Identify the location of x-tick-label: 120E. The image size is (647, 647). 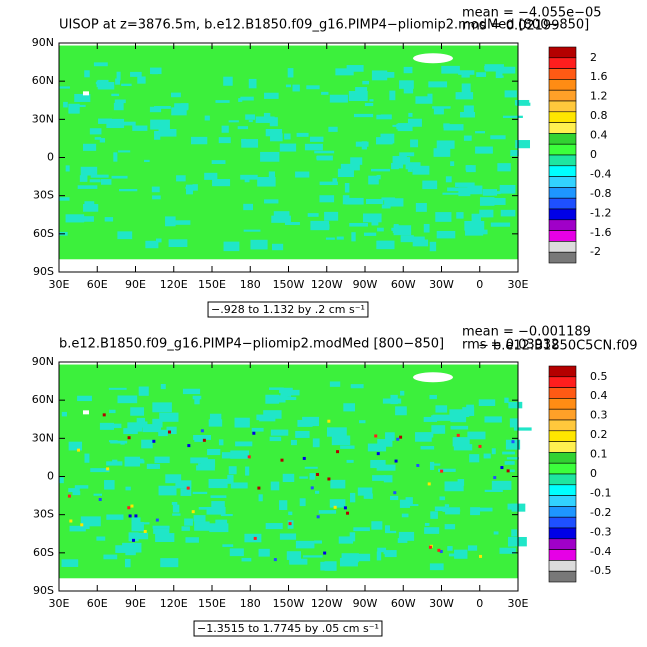
(174, 284).